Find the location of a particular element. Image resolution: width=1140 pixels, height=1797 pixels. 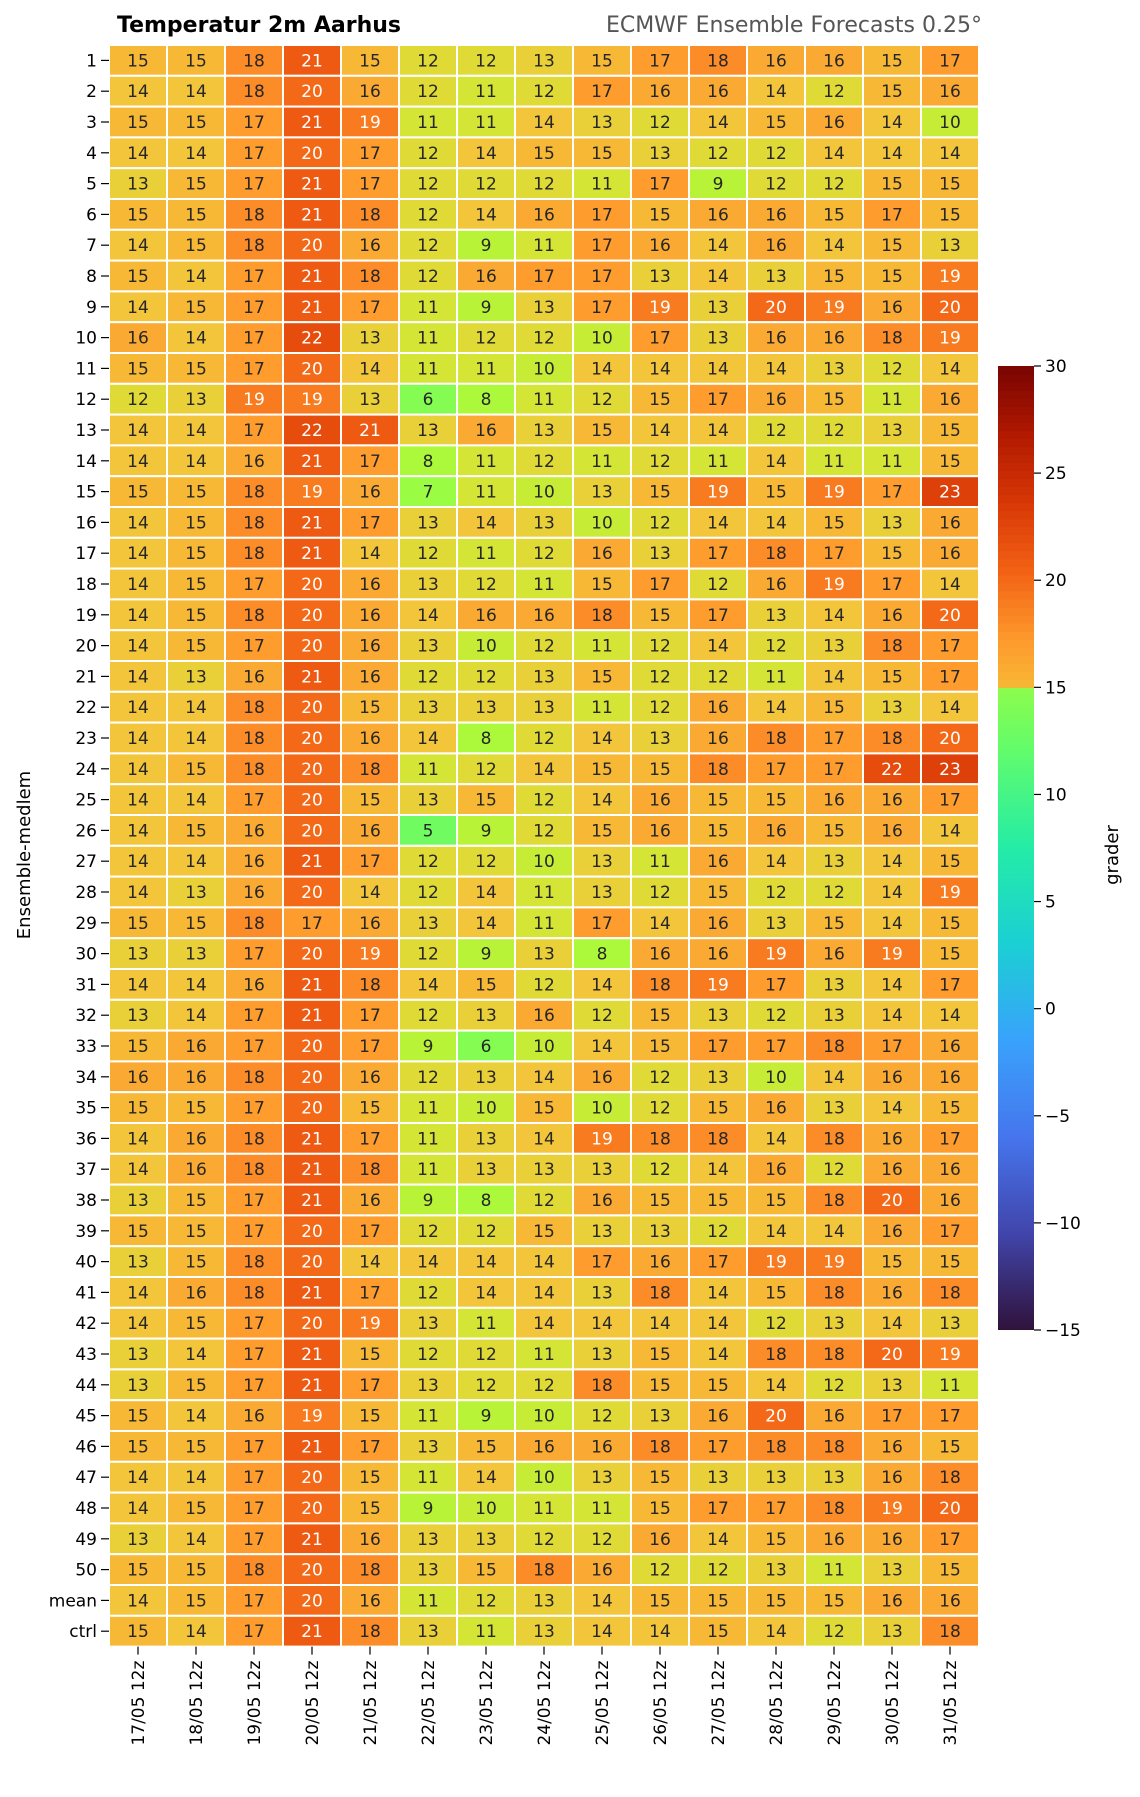

cell-value-label: 10 is located at coordinates (486, 647).